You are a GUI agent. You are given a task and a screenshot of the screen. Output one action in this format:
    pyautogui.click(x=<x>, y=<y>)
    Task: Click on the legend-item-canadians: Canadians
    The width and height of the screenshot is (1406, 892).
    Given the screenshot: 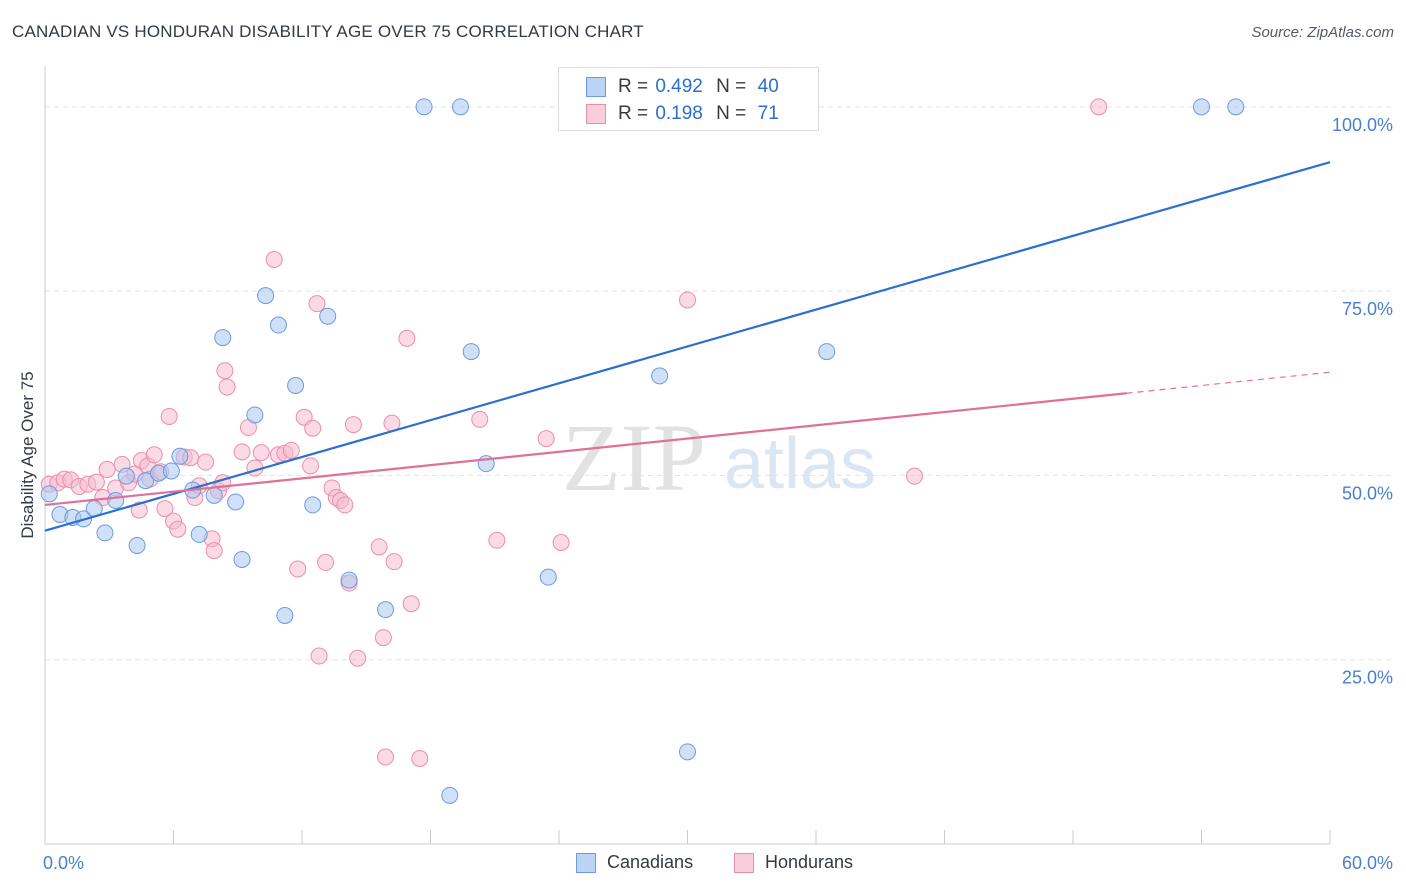 What is the action you would take?
    pyautogui.click(x=634, y=862)
    